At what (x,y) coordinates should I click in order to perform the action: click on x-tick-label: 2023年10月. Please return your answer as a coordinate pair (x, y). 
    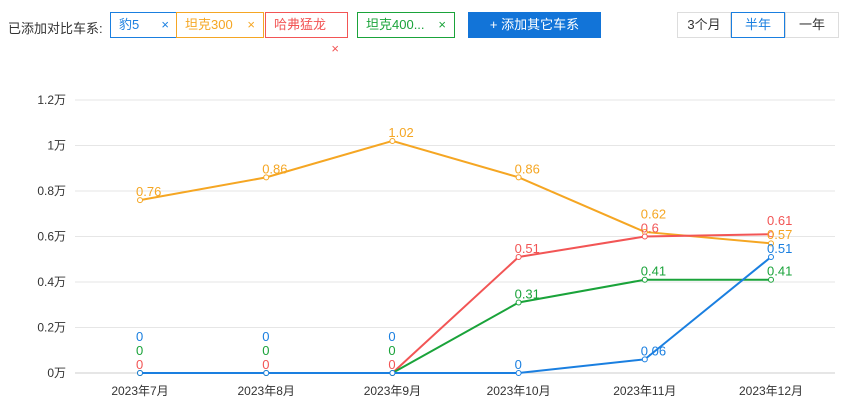
    Looking at the image, I should click on (519, 391).